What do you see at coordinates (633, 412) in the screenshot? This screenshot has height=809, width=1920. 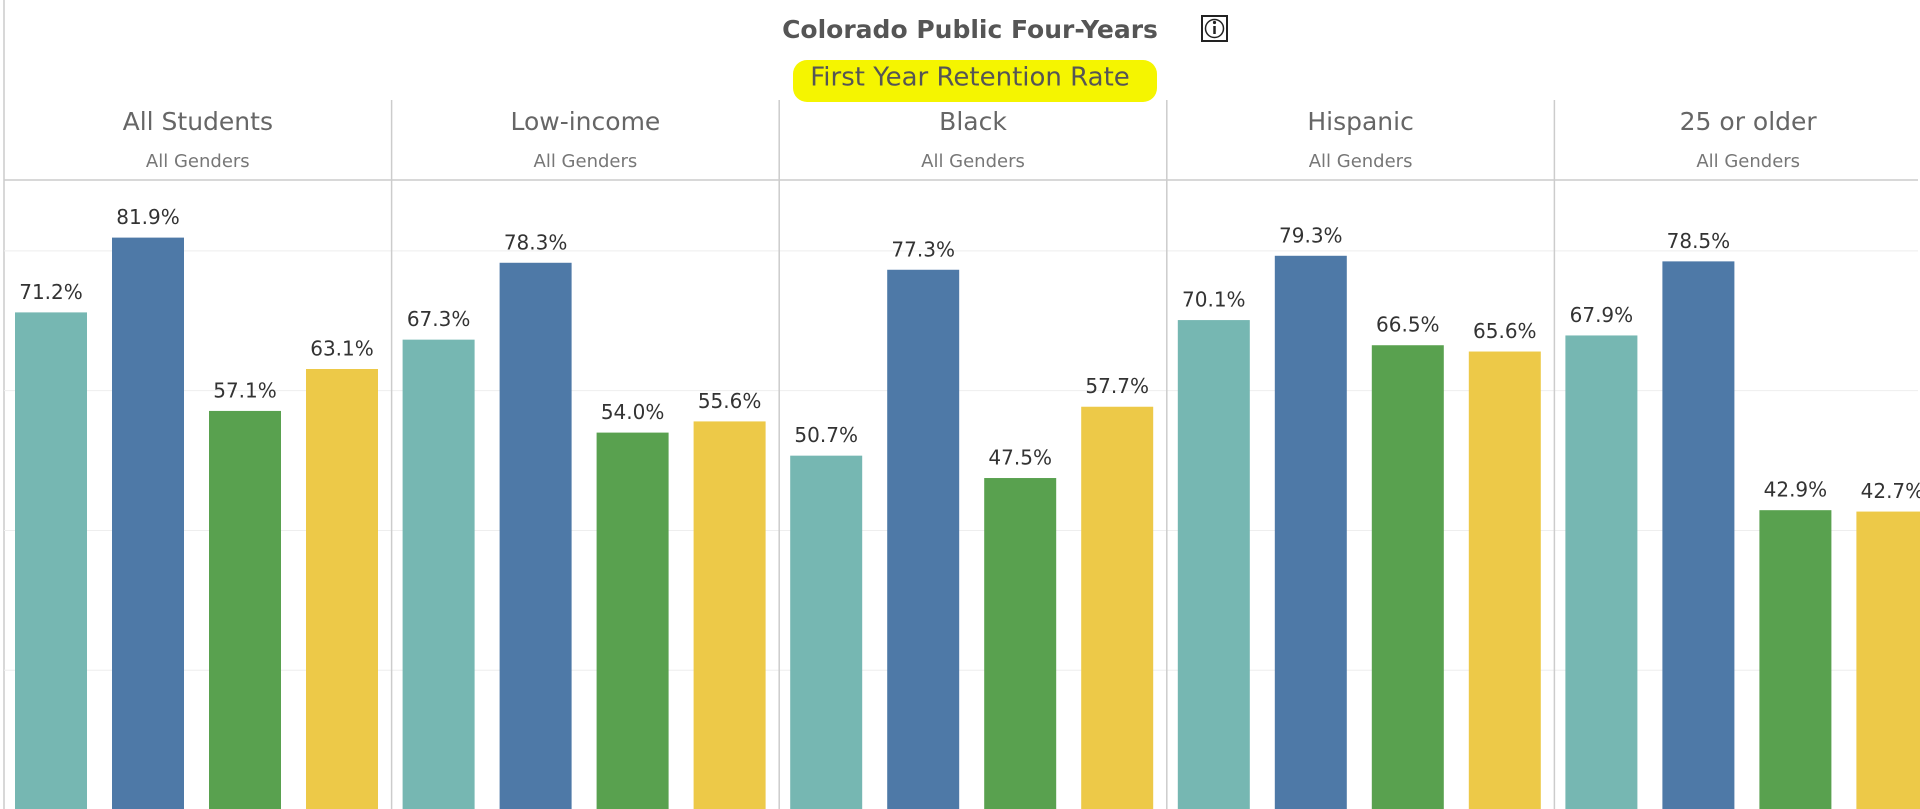 I see `data-label: 54.0%` at bounding box center [633, 412].